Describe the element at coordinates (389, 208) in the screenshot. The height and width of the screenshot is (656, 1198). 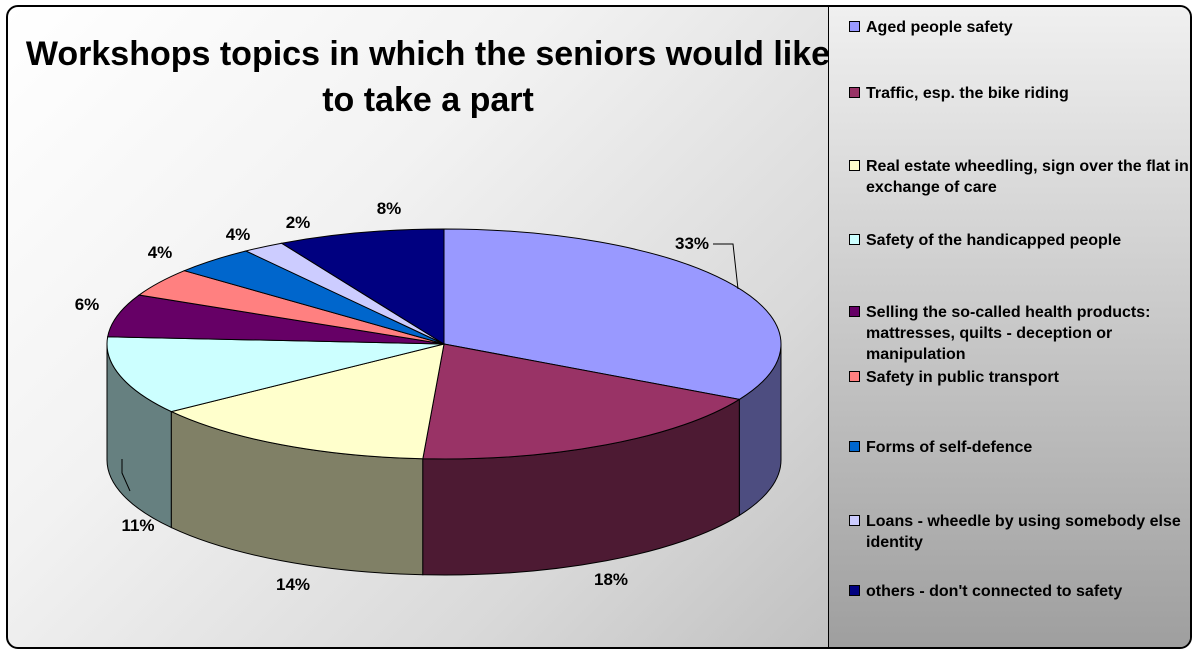
I see `data-label: 8%` at that location.